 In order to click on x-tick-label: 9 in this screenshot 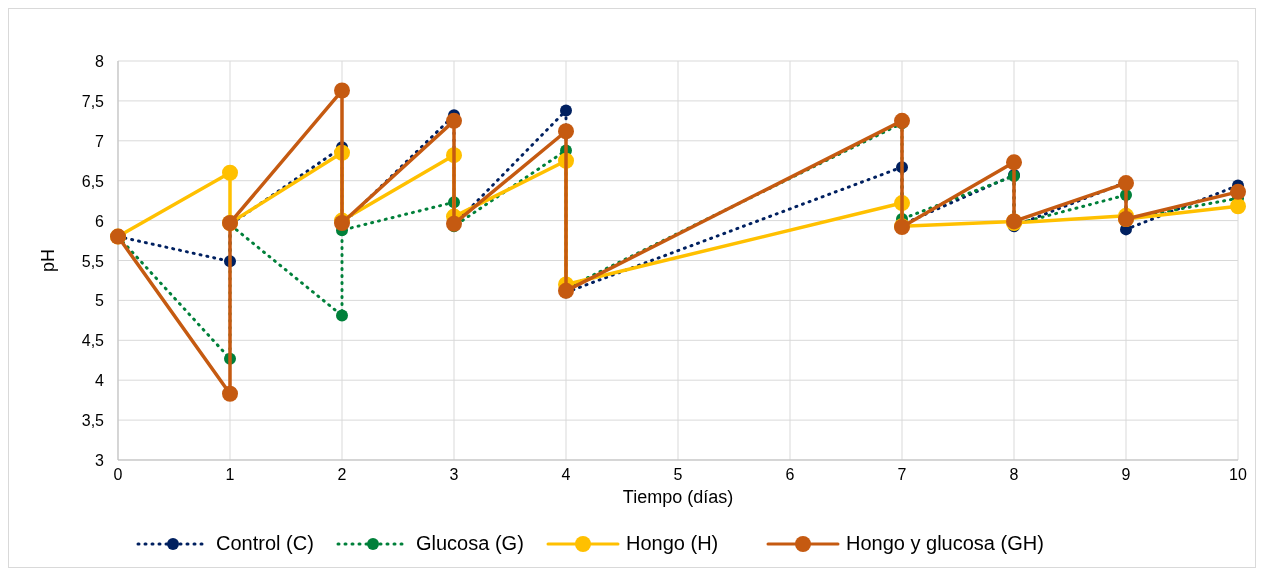, I will do `click(1126, 474)`.